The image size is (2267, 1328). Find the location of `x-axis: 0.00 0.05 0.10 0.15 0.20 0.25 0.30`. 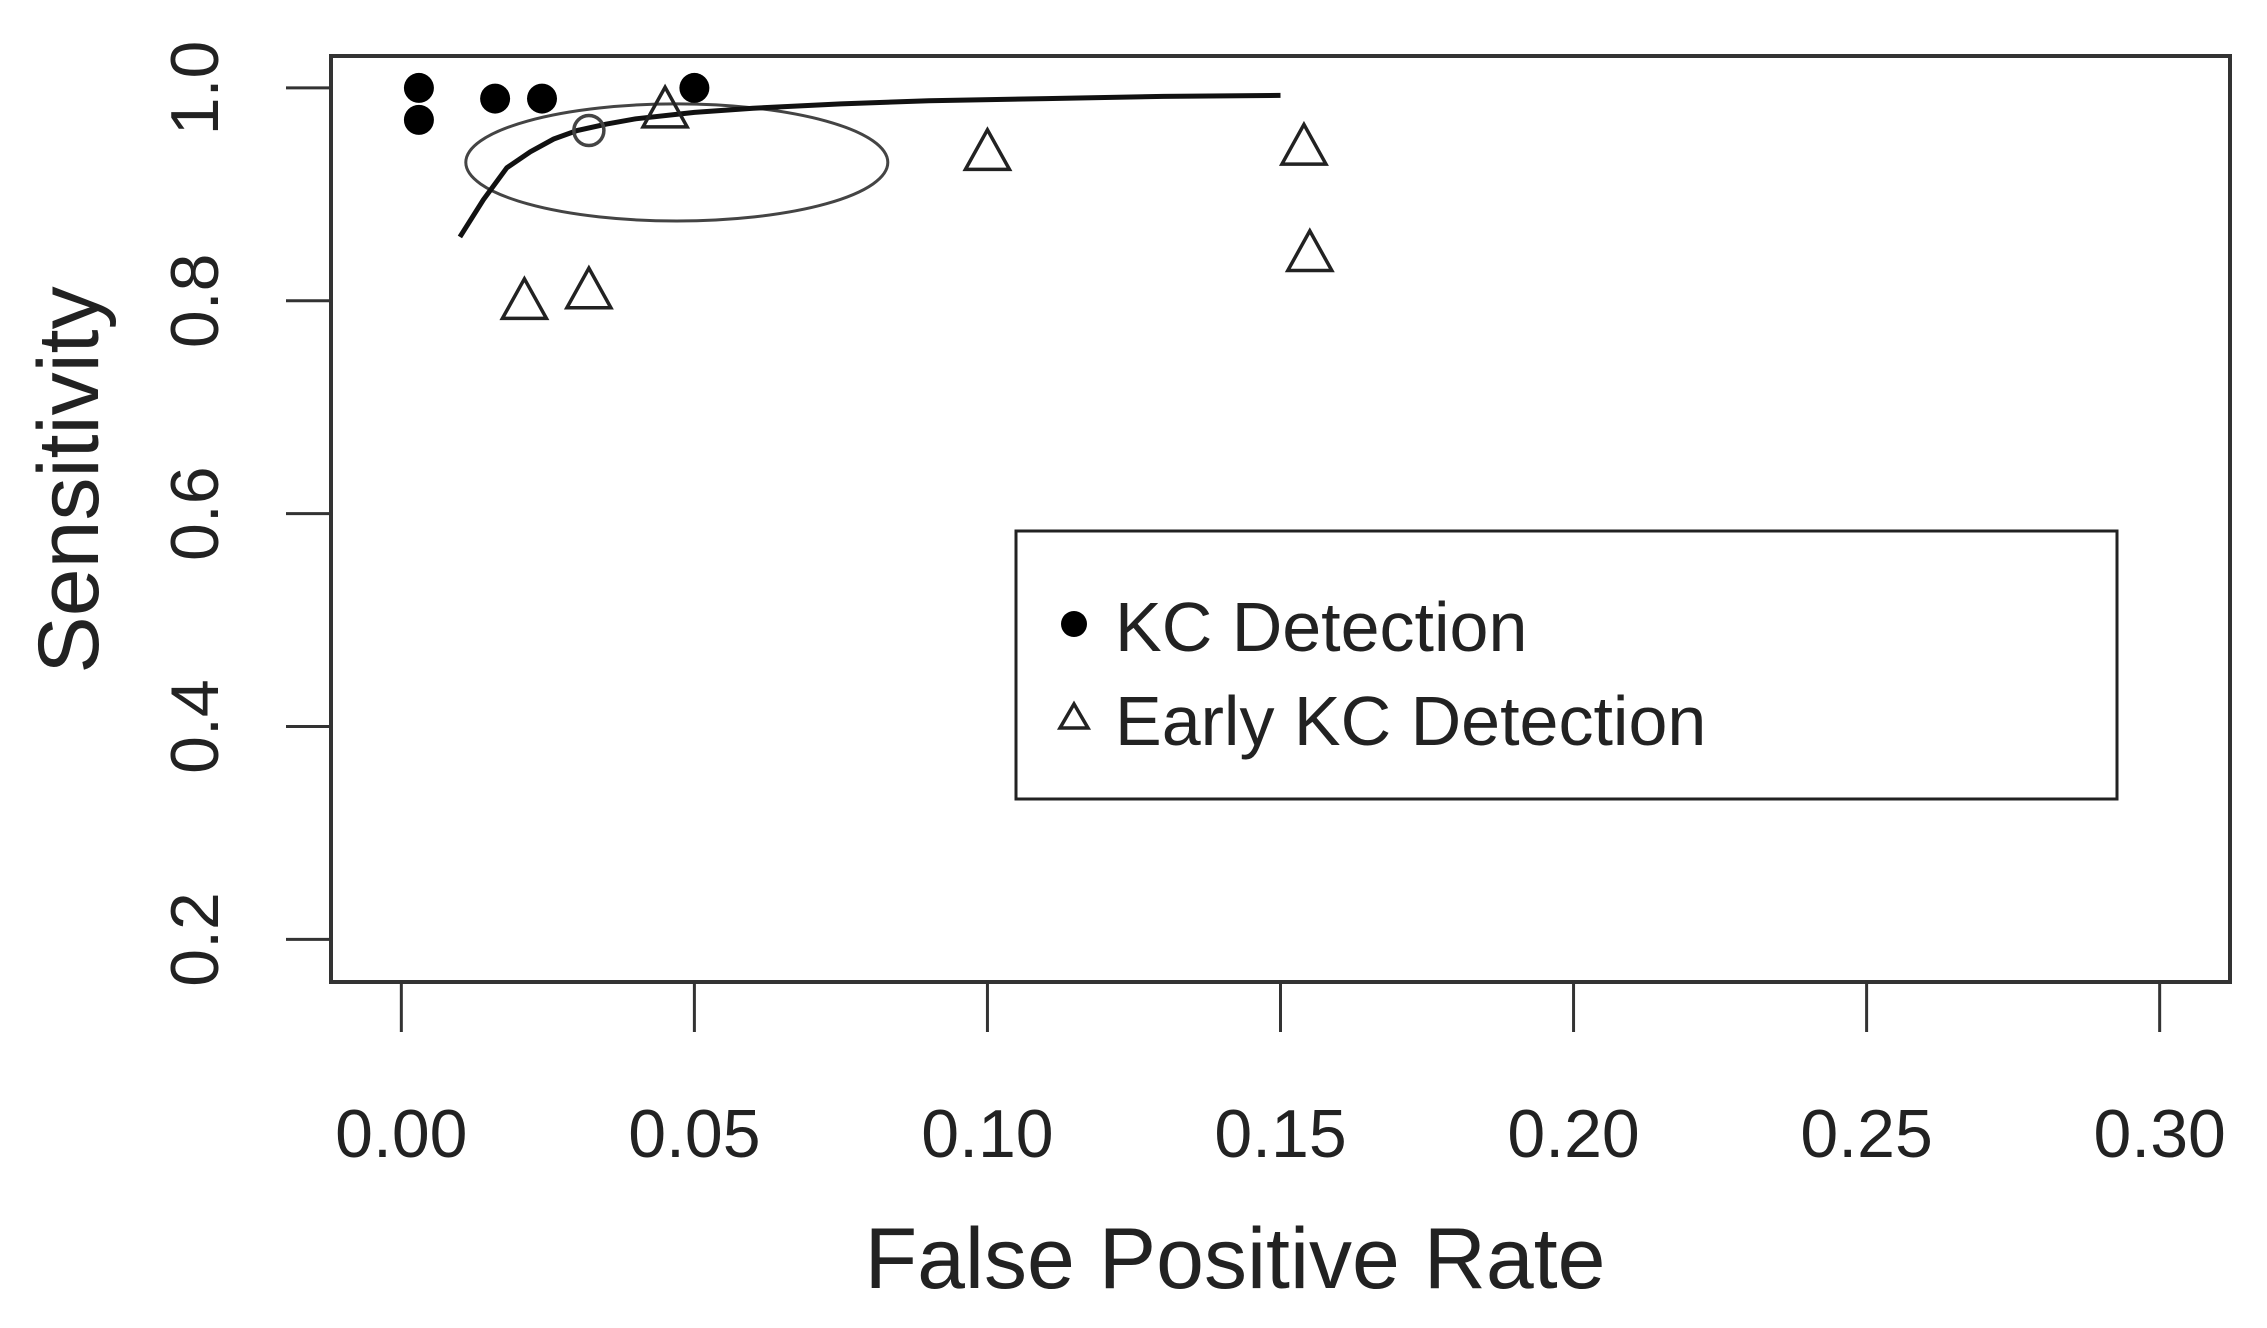

x-axis: 0.00 0.05 0.10 0.15 0.20 0.25 0.30 is located at coordinates (1280, 1077).